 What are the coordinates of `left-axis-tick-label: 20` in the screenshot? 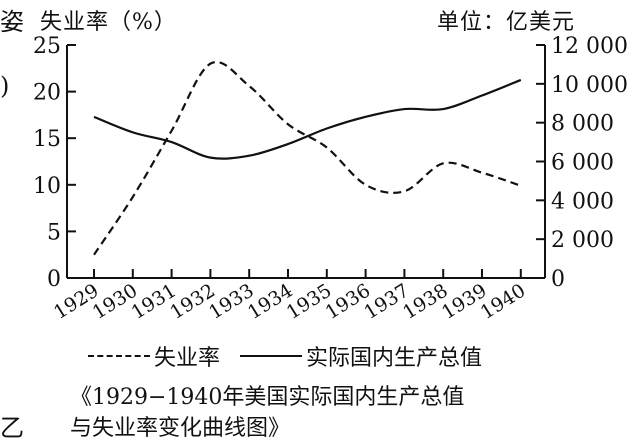 It's located at (47, 93).